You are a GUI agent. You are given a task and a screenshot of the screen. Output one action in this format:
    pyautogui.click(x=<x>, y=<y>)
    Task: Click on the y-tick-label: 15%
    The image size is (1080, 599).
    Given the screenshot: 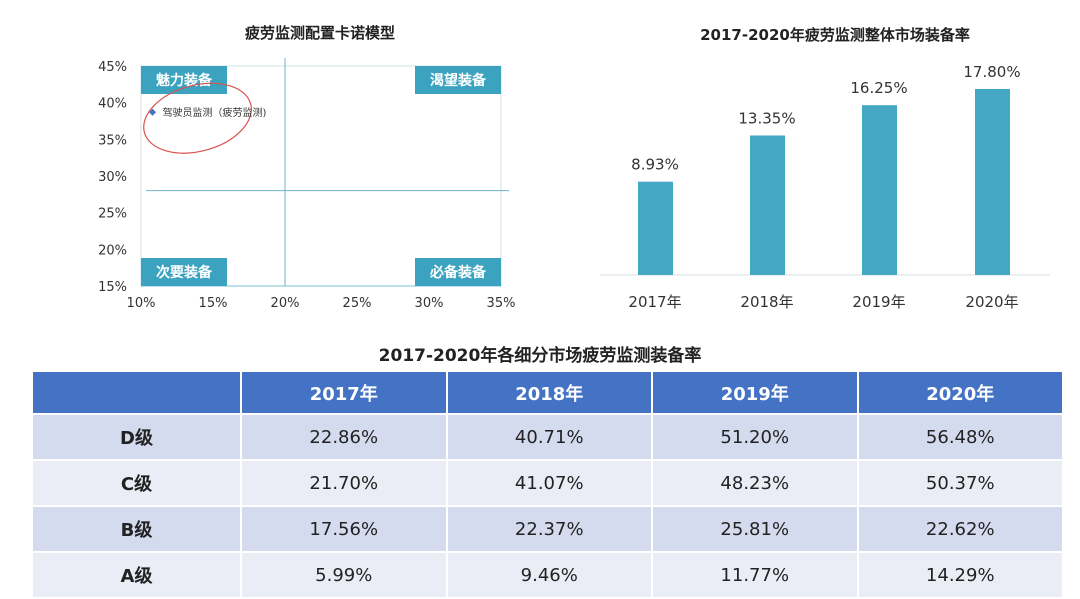 What is the action you would take?
    pyautogui.click(x=112, y=287)
    